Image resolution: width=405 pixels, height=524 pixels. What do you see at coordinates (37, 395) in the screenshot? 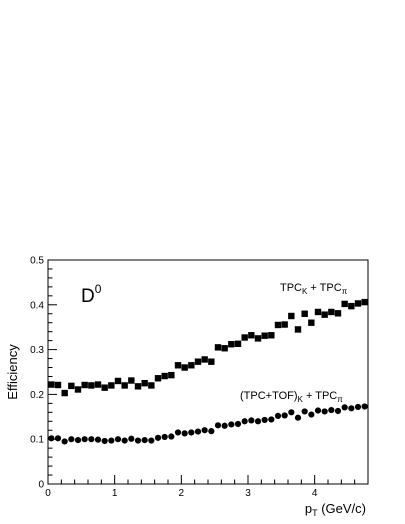
I see `y-tick-label: 0.2` at bounding box center [37, 395].